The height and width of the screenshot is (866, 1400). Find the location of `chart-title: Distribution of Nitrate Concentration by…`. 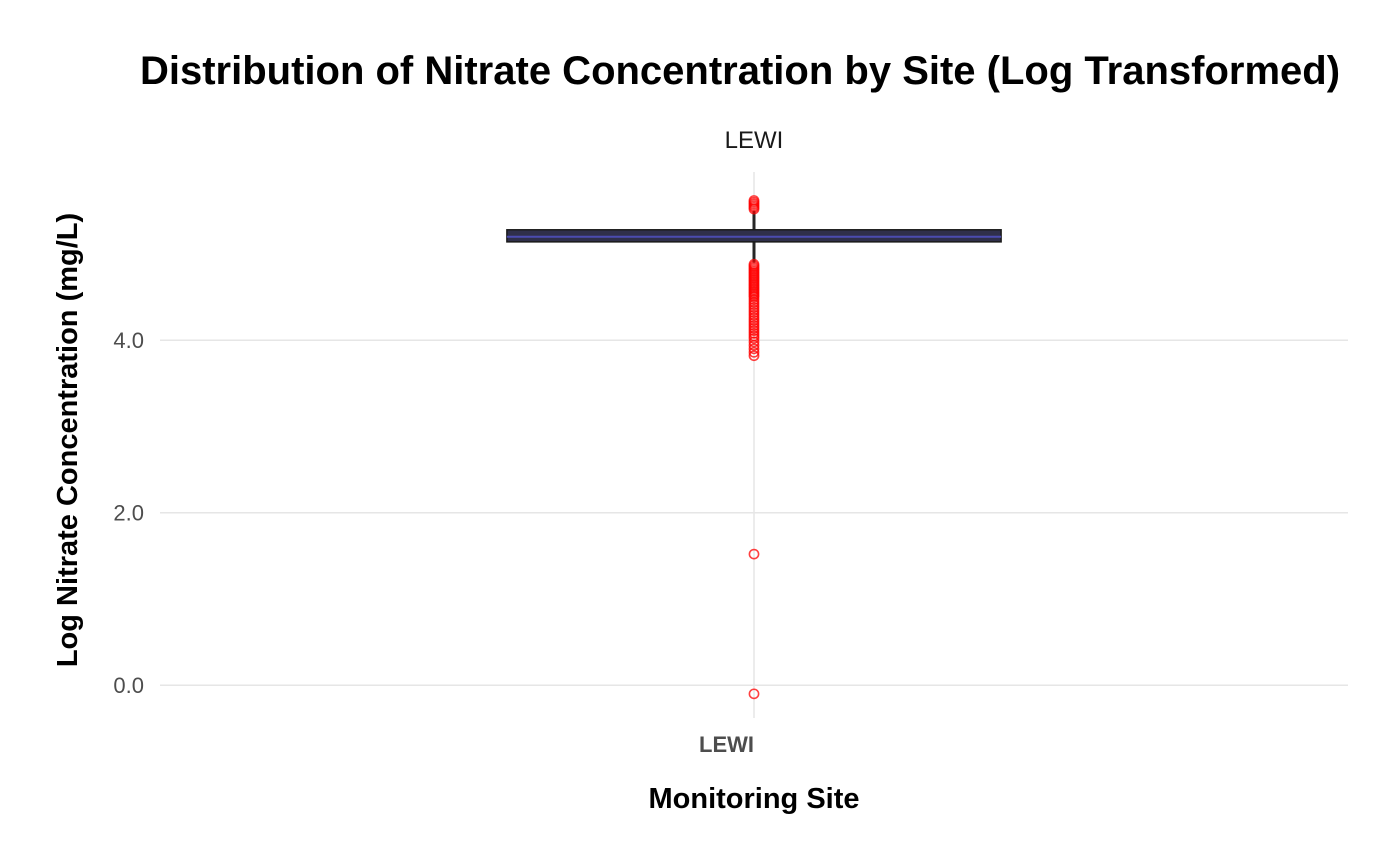

chart-title: Distribution of Nitrate Concentration by… is located at coordinates (740, 71).